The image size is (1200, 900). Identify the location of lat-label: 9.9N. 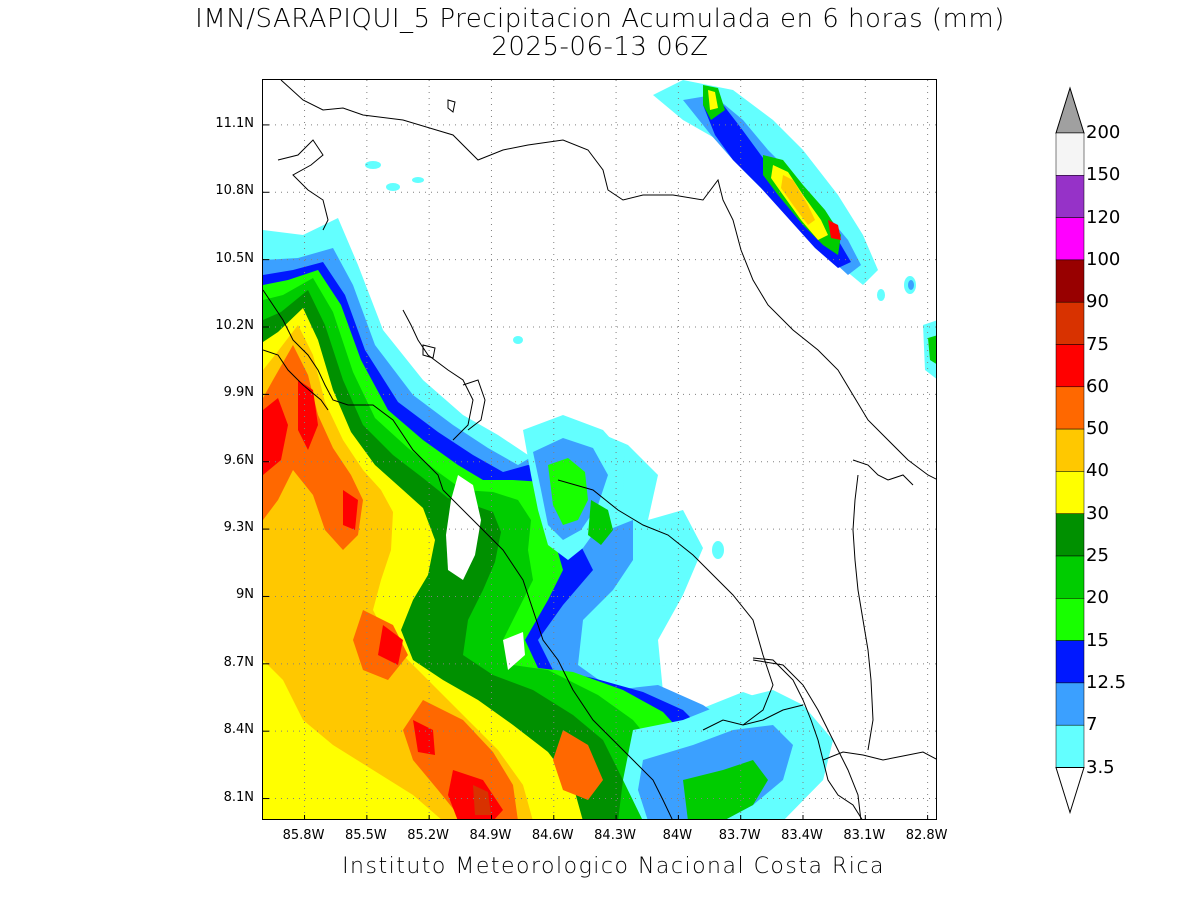
(238, 393).